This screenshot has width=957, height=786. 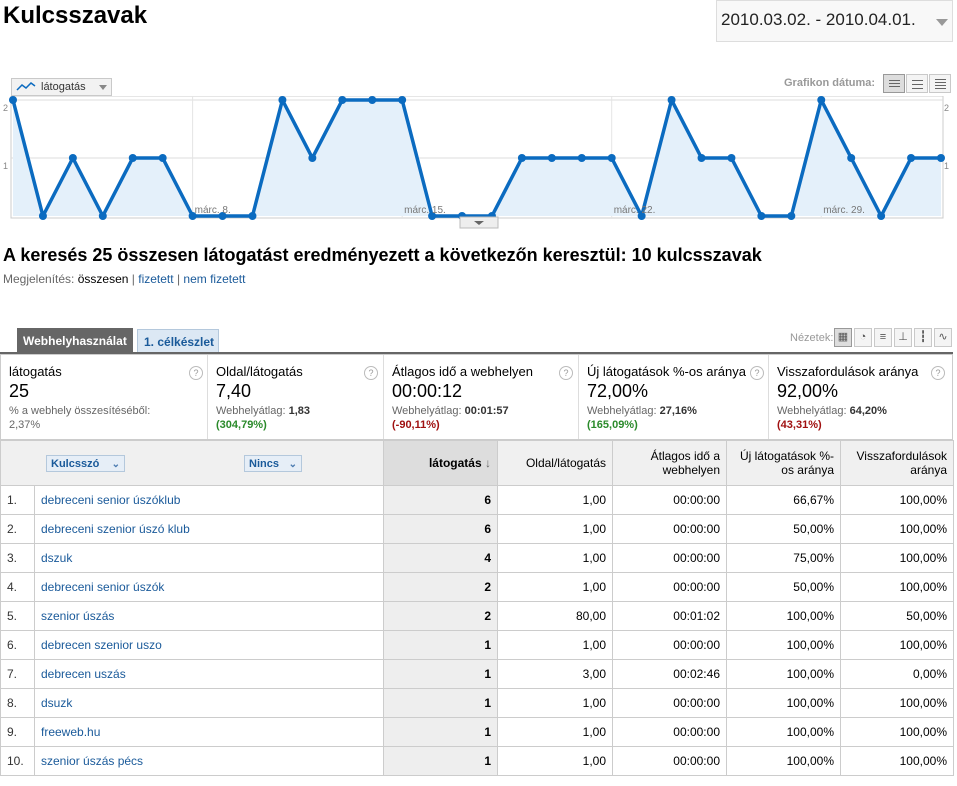 What do you see at coordinates (476, 353) in the screenshot?
I see `tab-underline` at bounding box center [476, 353].